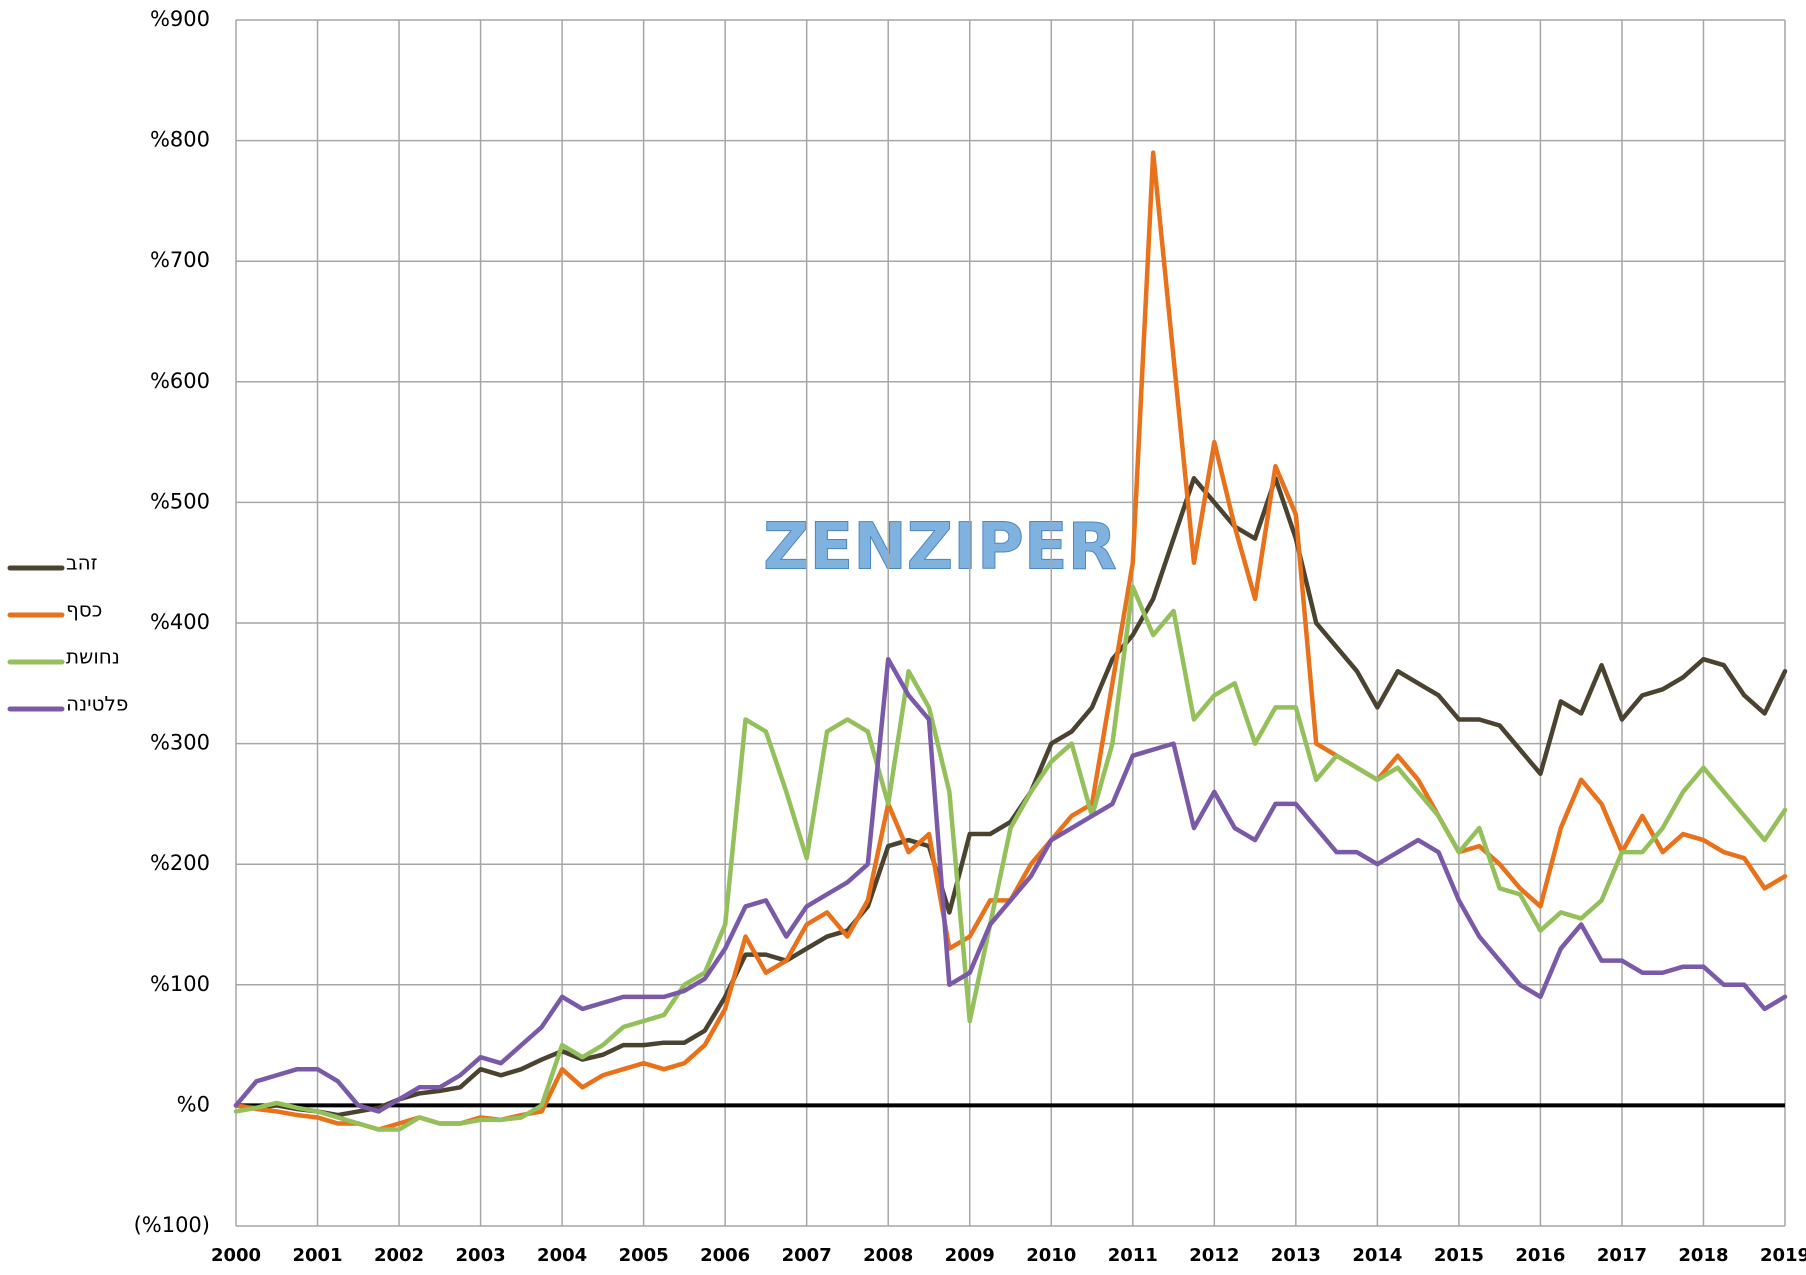 This screenshot has width=1806, height=1275. Describe the element at coordinates (193, 1104) in the screenshot. I see `y-tick-label: %0` at that location.